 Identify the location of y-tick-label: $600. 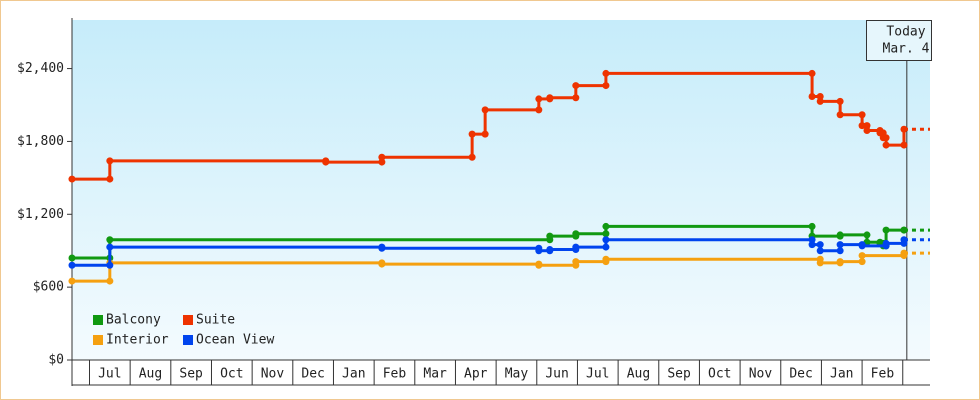
(48, 287).